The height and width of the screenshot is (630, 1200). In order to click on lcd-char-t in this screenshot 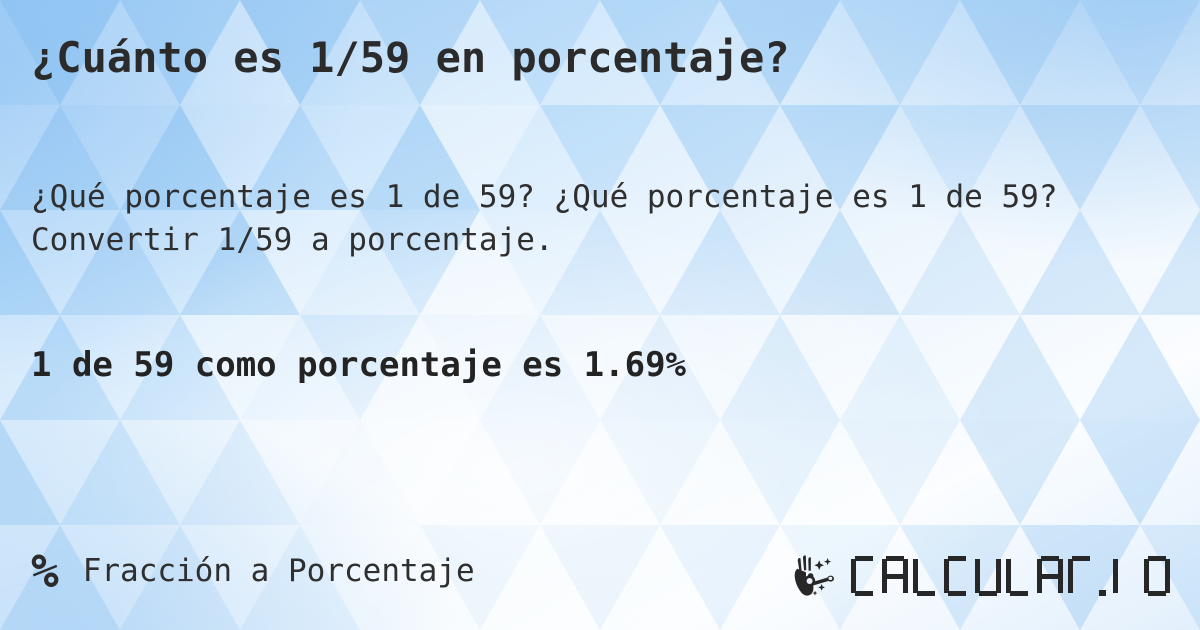, I will do `click(1081, 576)`.